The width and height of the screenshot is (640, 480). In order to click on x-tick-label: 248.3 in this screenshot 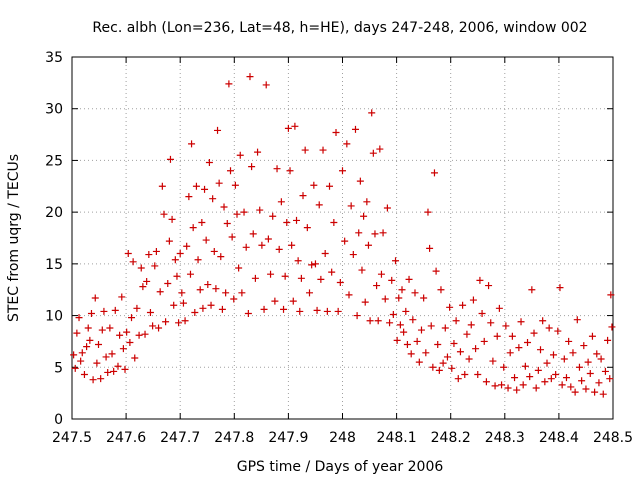, I will do `click(505, 438)`.